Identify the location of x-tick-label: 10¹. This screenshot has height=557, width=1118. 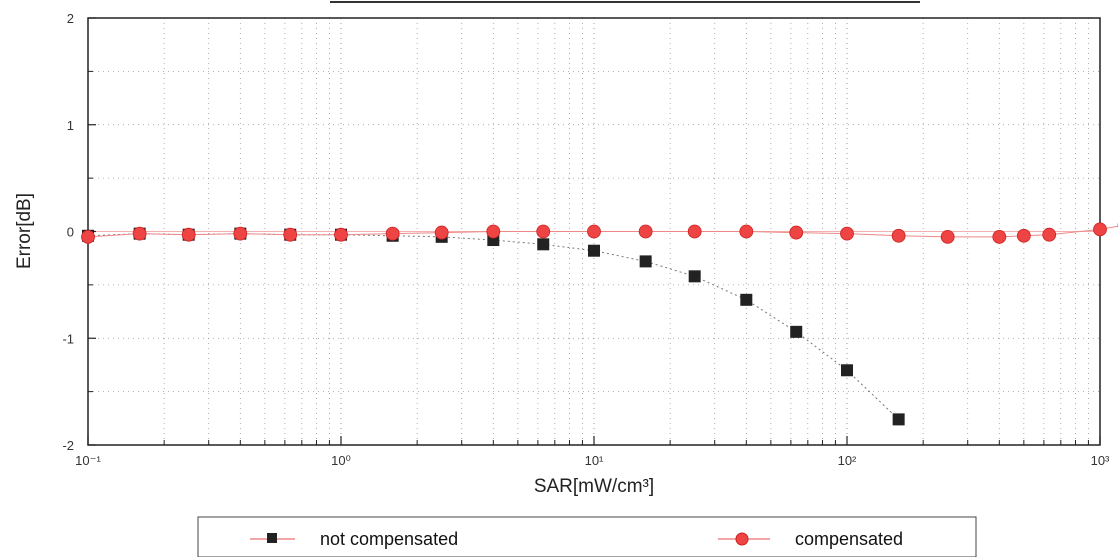
(594, 460).